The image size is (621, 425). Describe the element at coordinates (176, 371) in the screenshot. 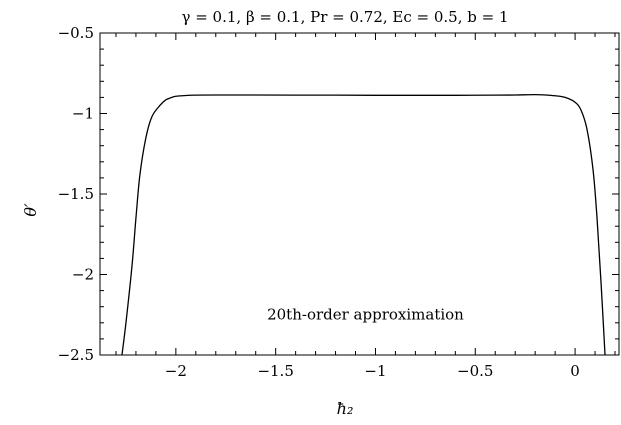

I see `x-tick-label: −2` at that location.